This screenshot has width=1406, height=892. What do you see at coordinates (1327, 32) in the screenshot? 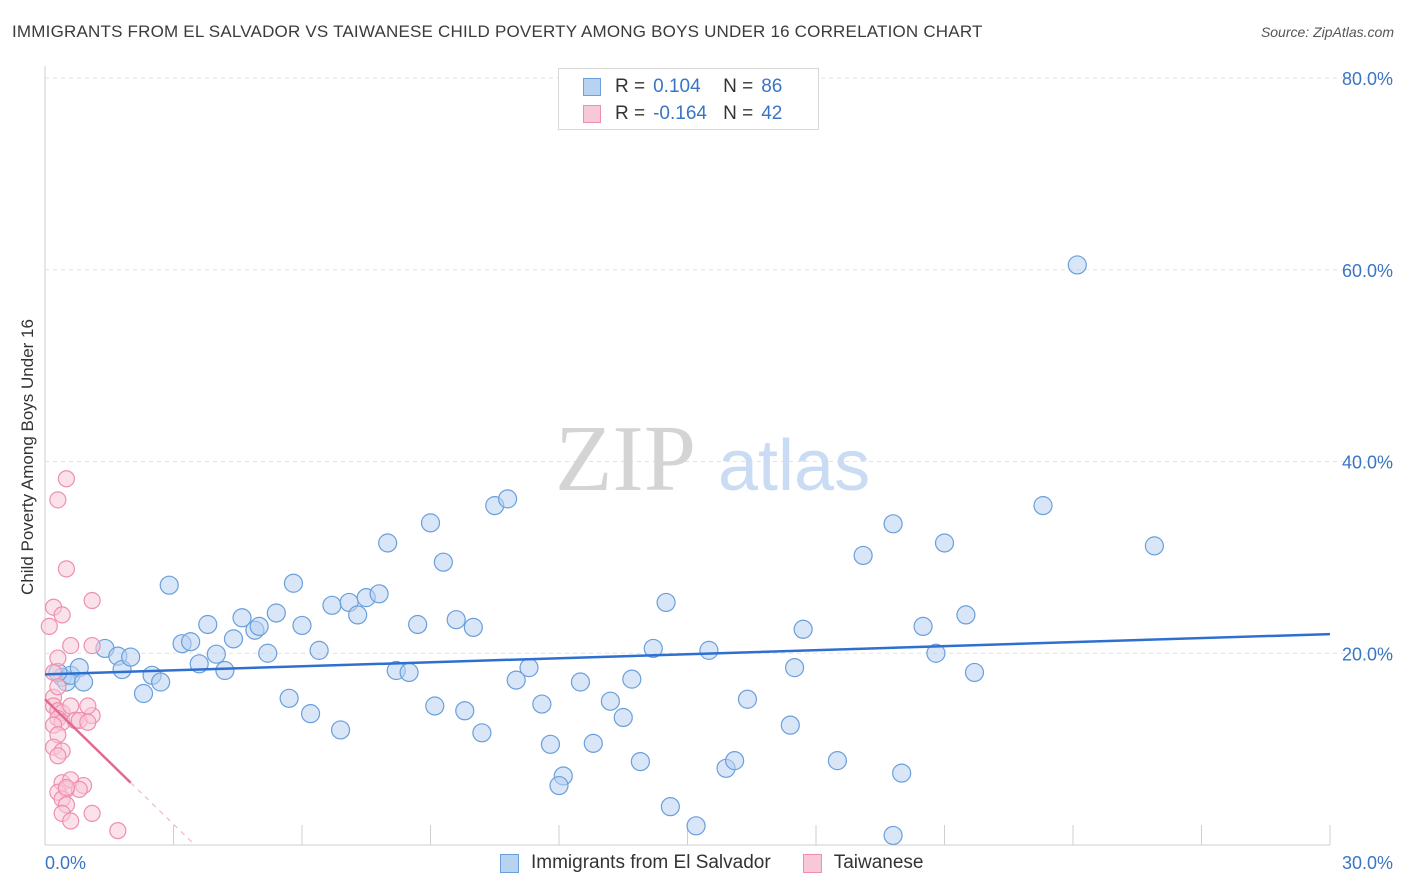
I see `source-label: Source: ZipAtlas.com` at bounding box center [1327, 32].